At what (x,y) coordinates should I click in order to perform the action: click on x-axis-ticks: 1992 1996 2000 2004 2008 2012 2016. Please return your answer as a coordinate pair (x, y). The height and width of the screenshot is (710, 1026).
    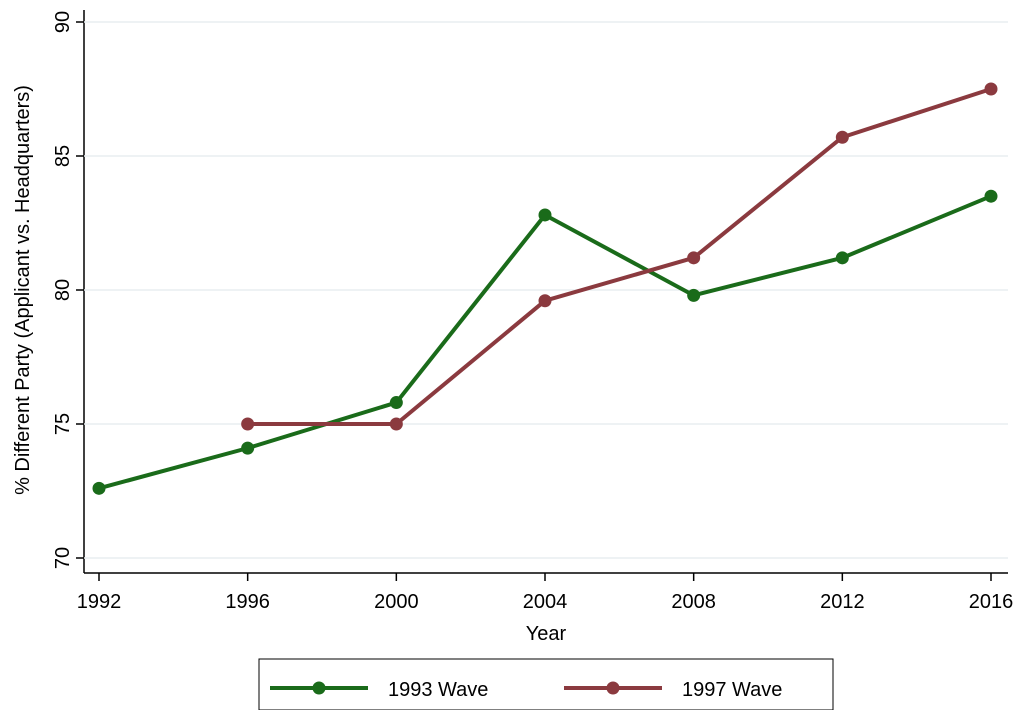
    Looking at the image, I should click on (545, 593).